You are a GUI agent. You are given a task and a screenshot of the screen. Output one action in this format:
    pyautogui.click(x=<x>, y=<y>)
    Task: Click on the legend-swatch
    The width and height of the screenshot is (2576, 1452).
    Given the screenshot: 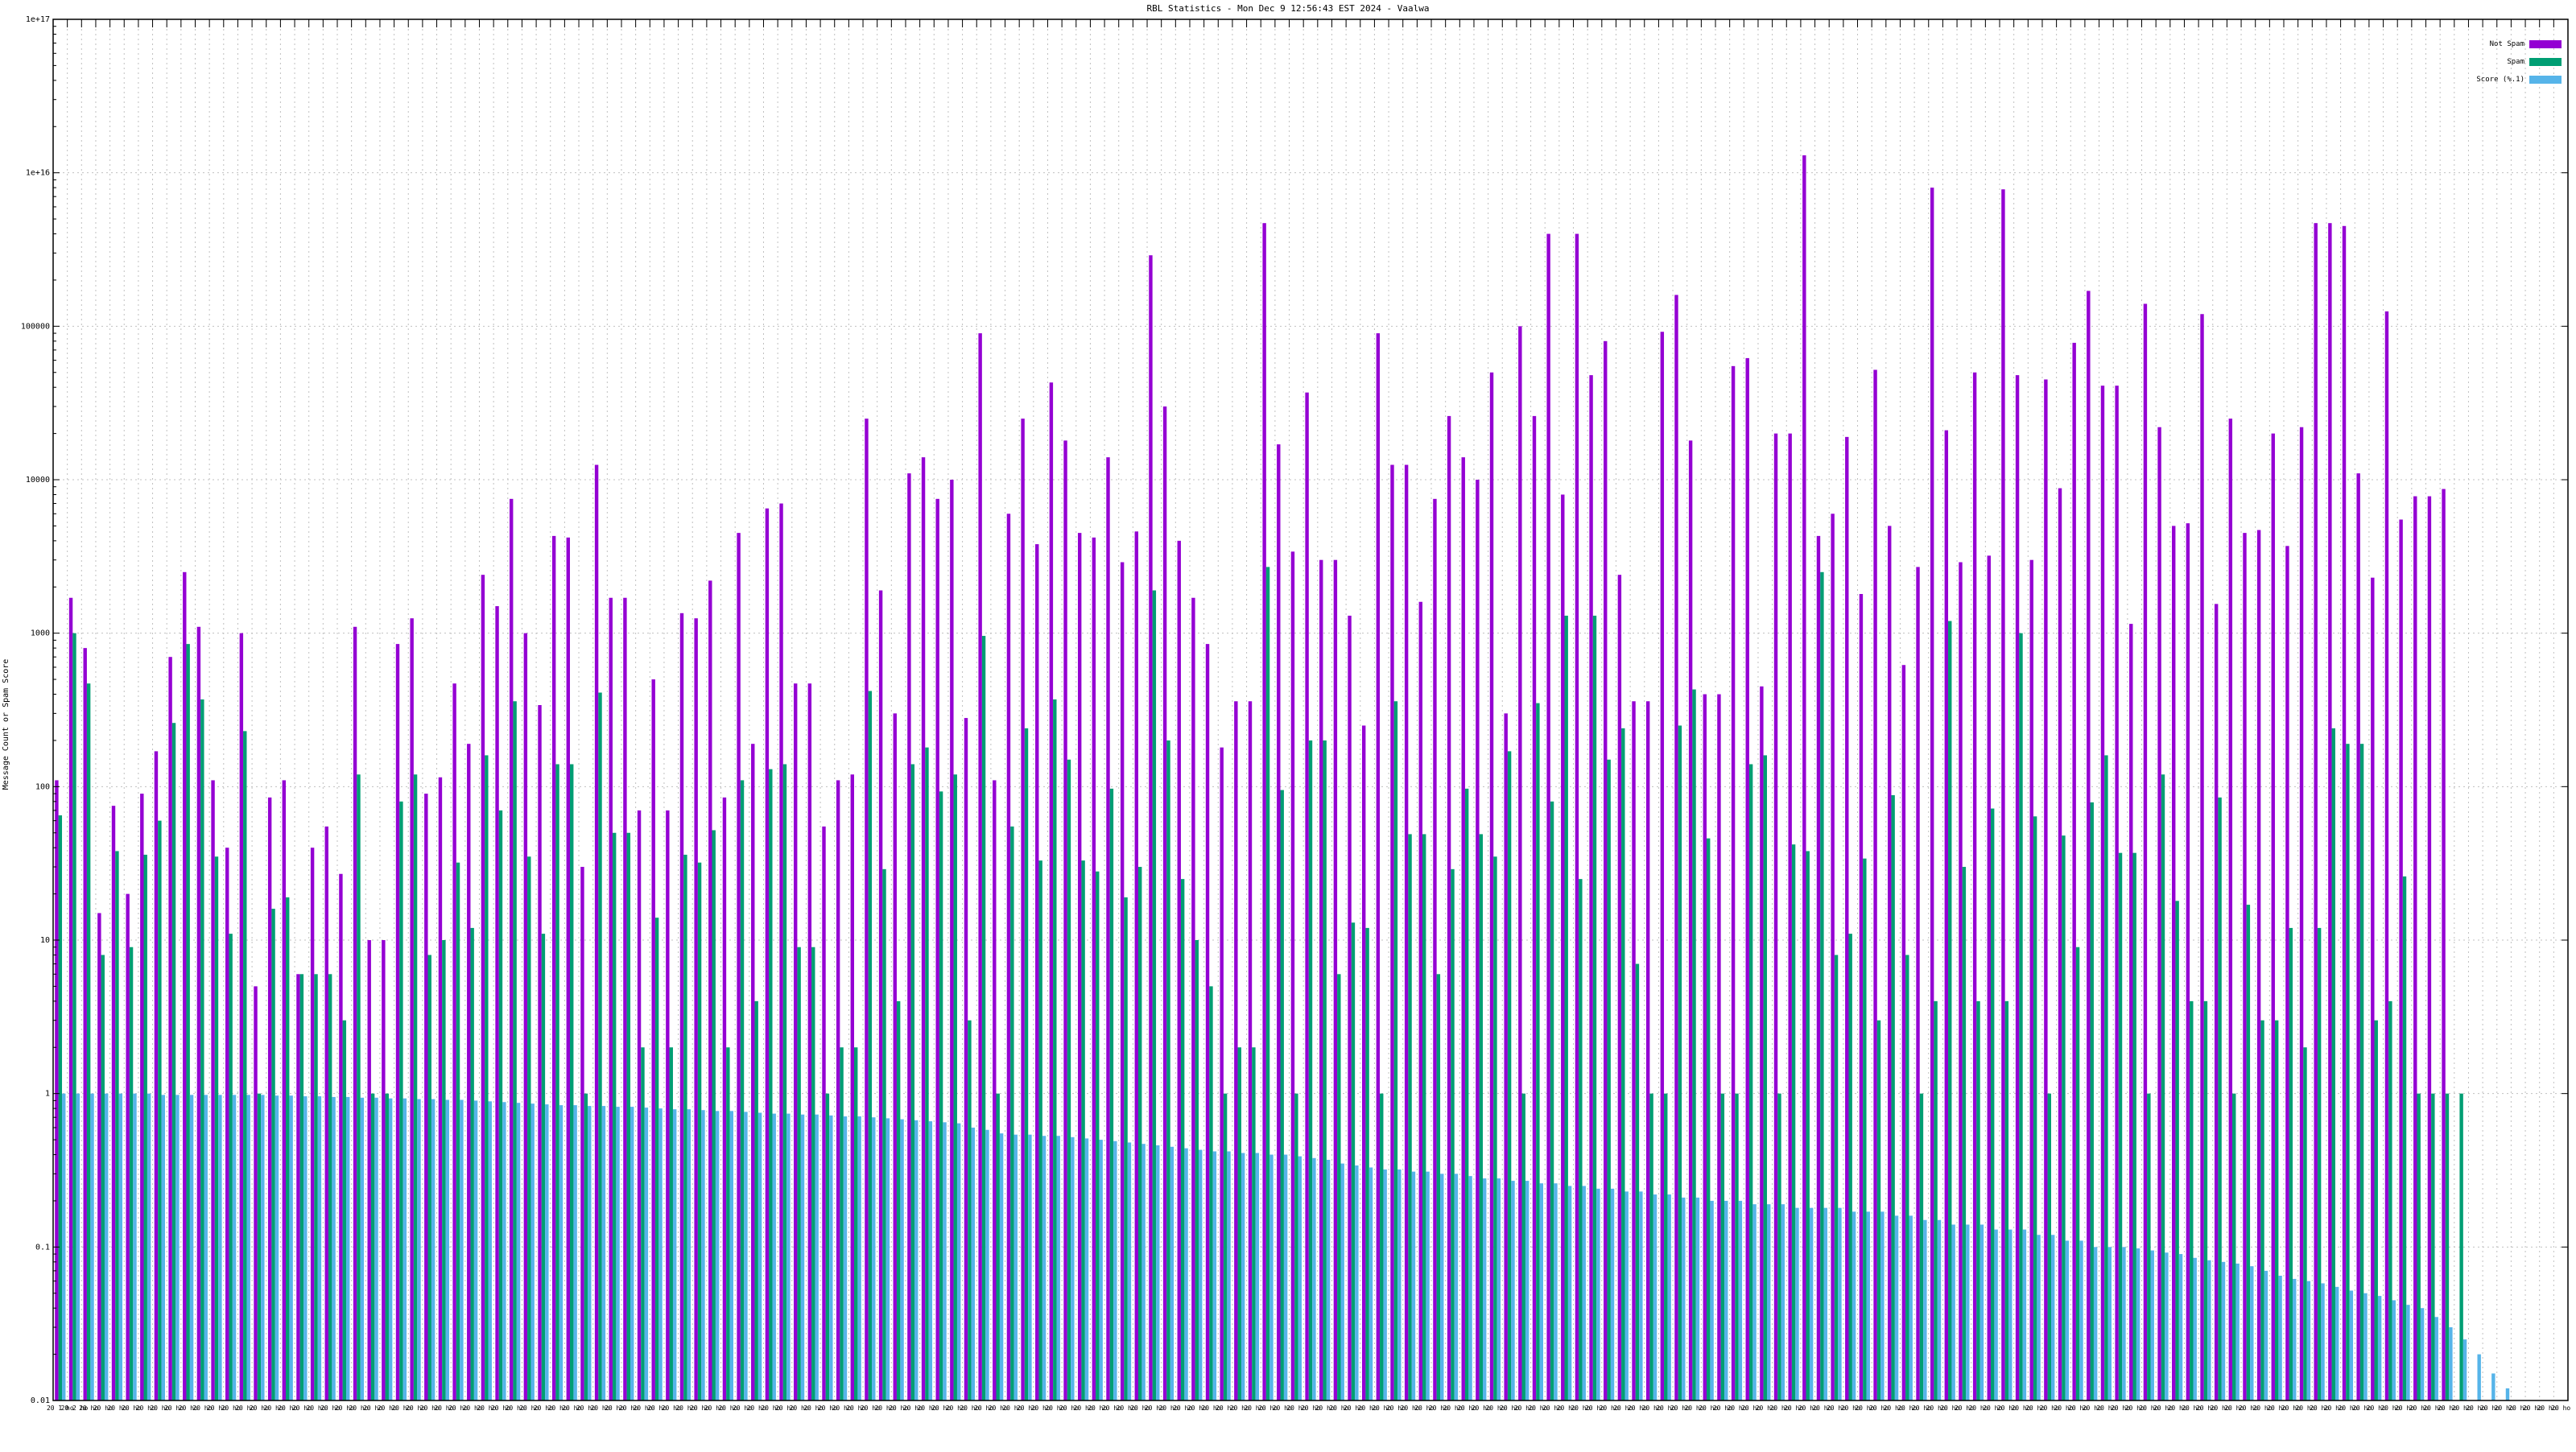 What is the action you would take?
    pyautogui.click(x=2545, y=80)
    